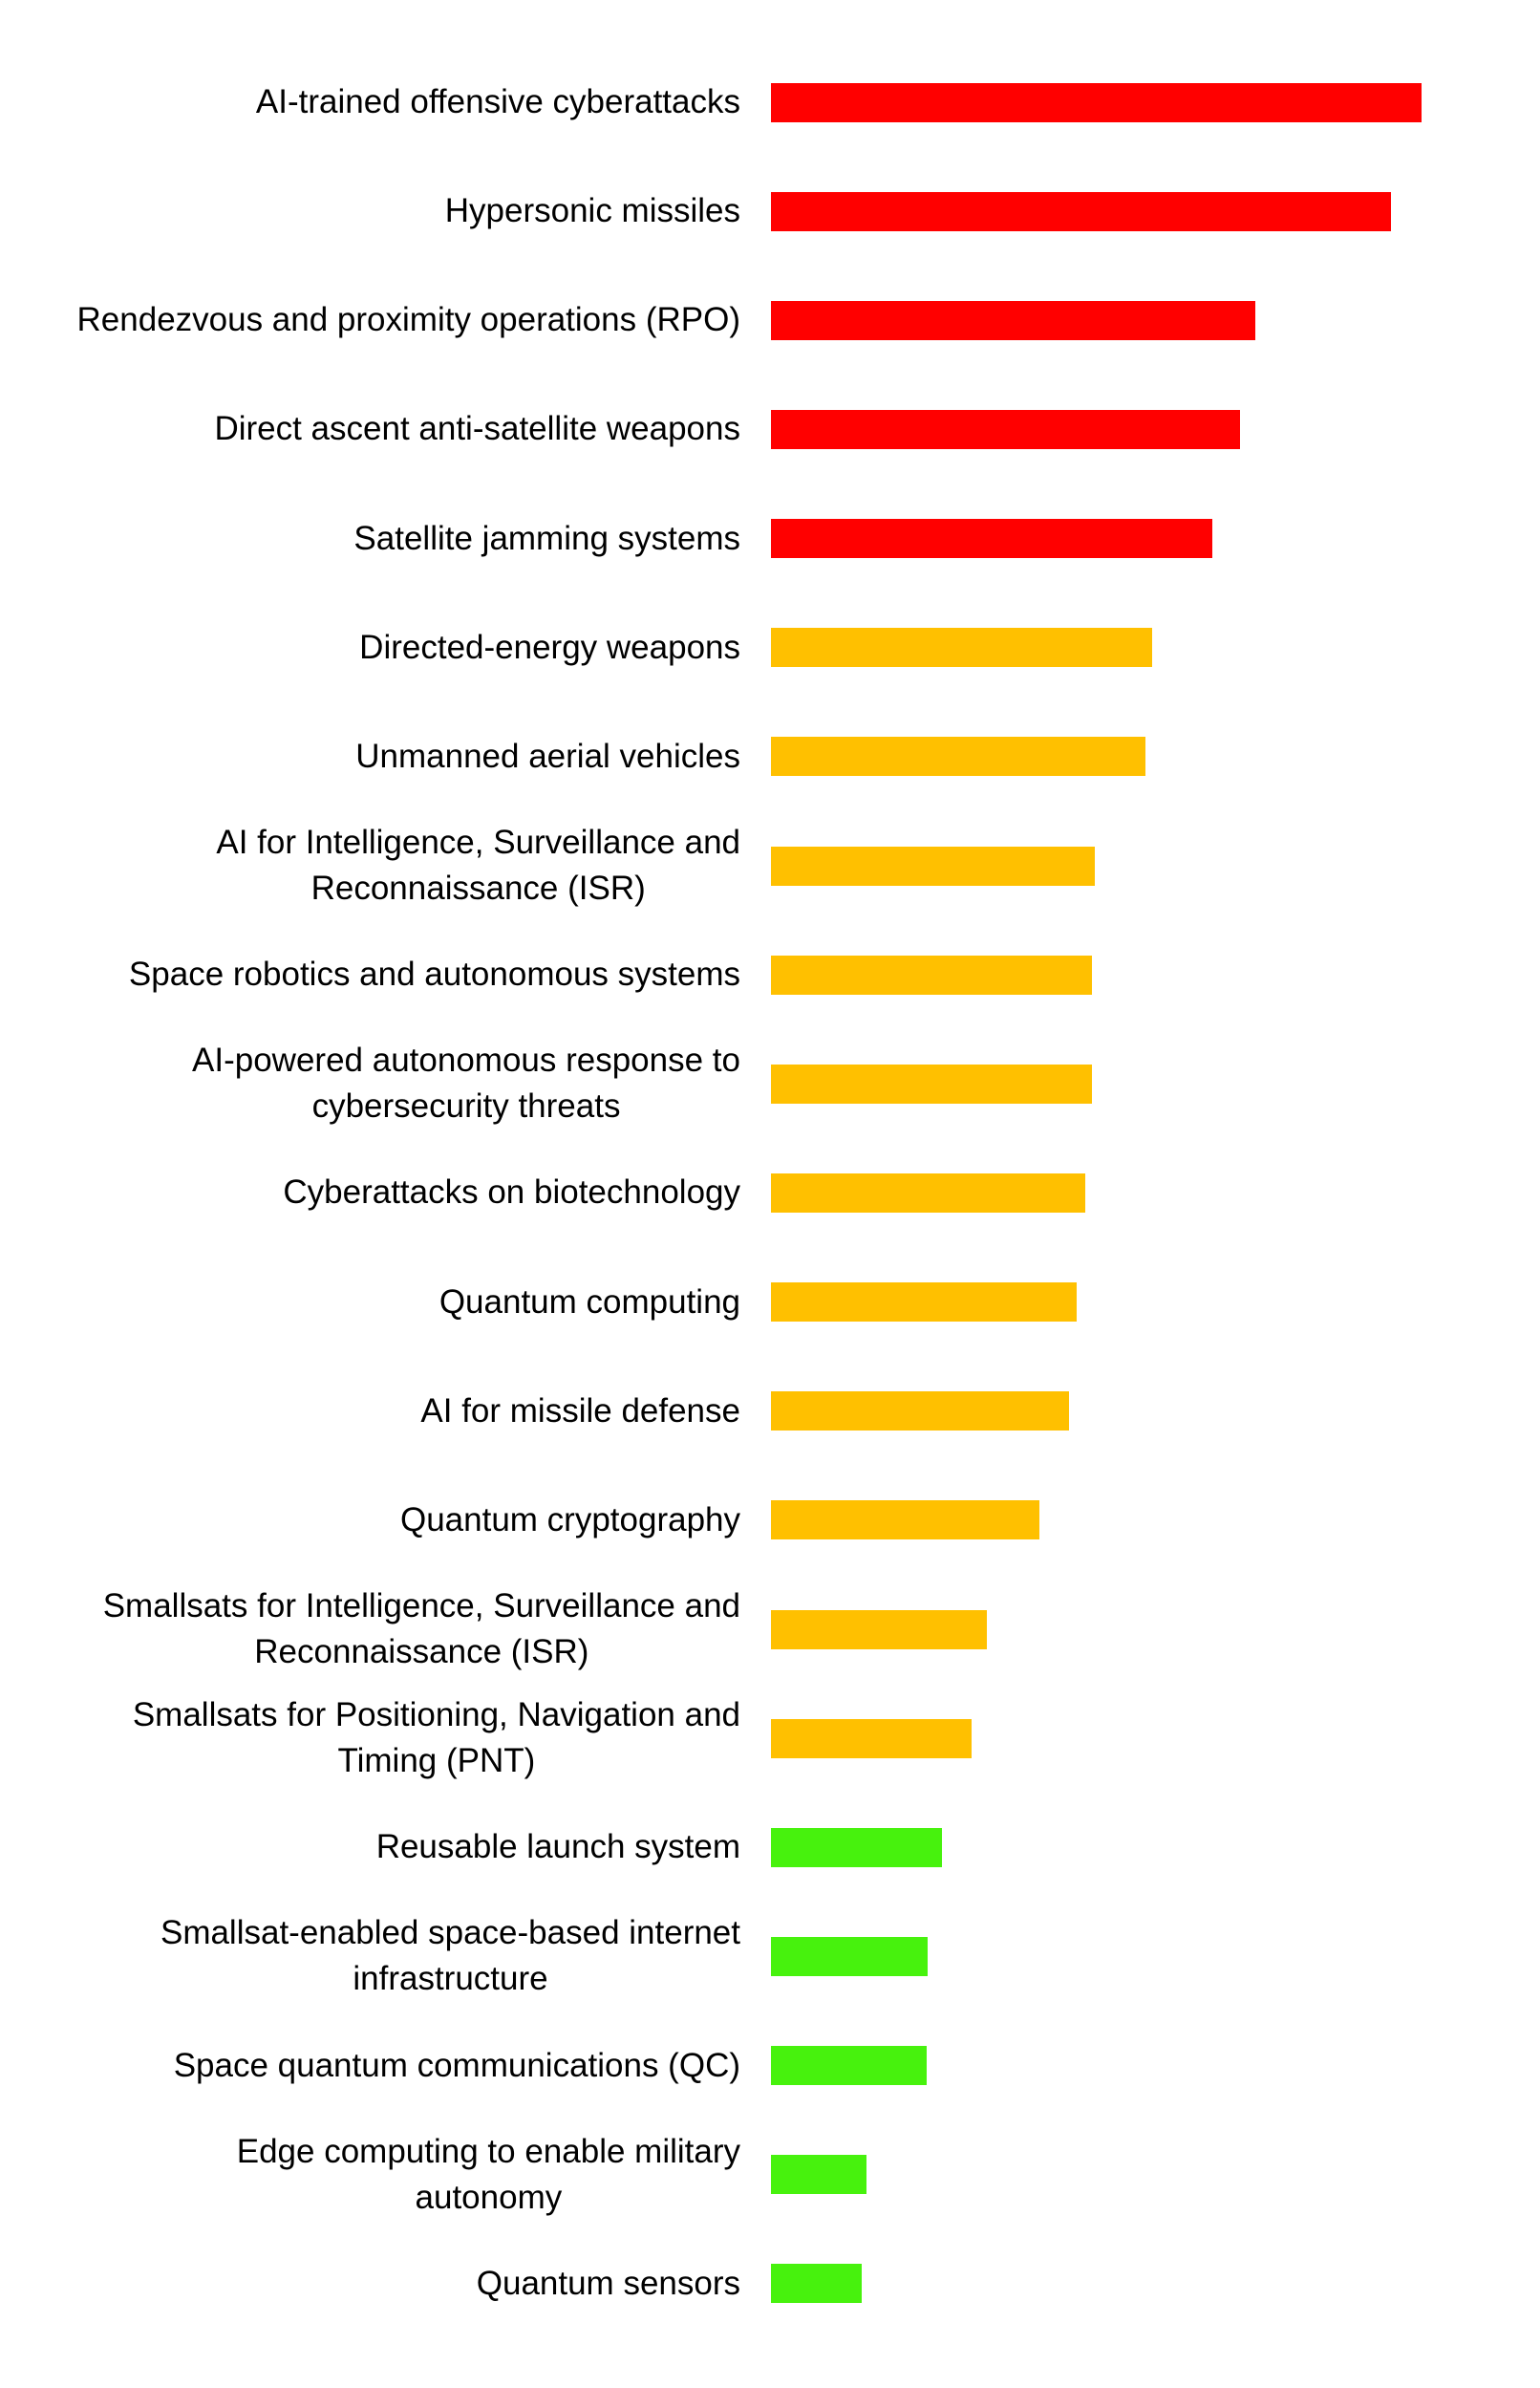 This screenshot has width=1540, height=2388. Describe the element at coordinates (770, 2066) in the screenshot. I see `chart-row: Space quantum communications (QC)` at that location.